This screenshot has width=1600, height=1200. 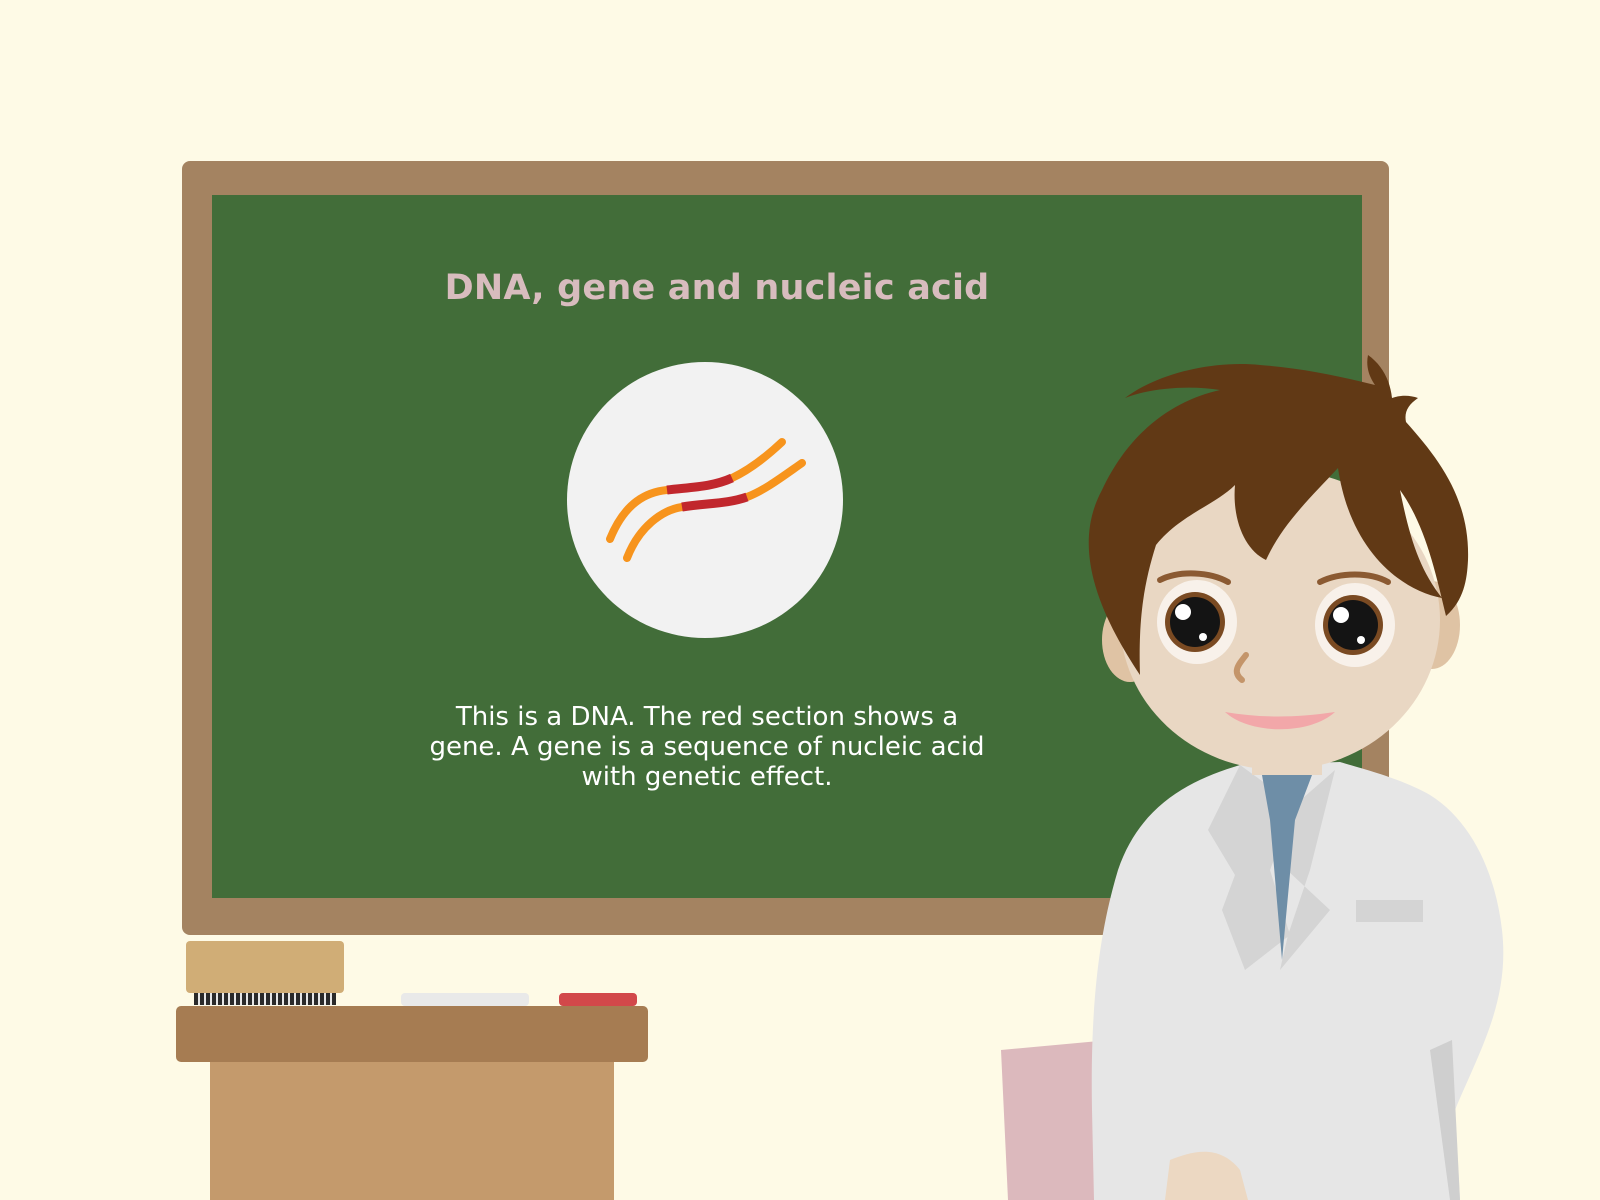 I want to click on red-chalk, so click(x=598, y=999).